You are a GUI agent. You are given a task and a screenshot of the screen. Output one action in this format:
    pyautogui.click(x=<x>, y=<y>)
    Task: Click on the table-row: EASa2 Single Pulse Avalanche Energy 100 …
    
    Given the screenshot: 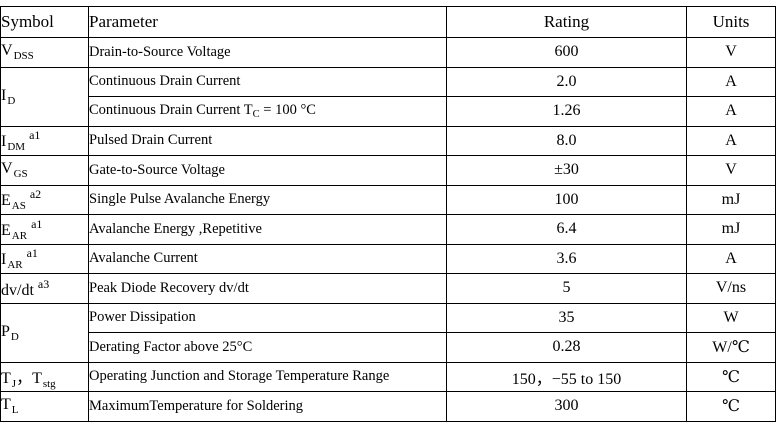 What is the action you would take?
    pyautogui.click(x=388, y=199)
    